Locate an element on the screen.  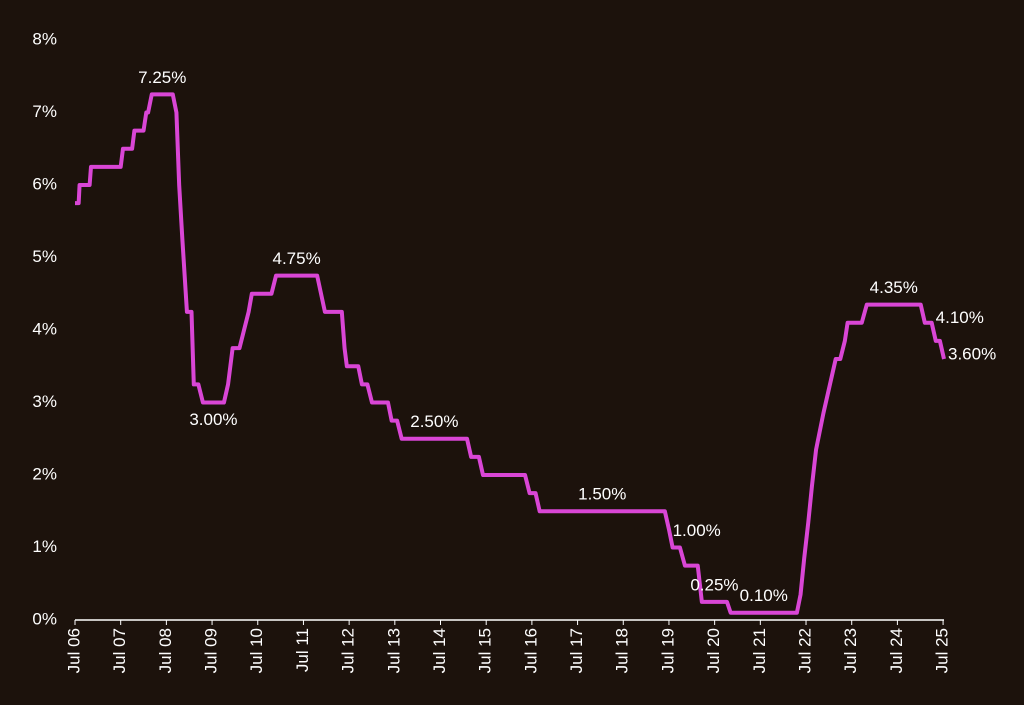
value-label: 0.25% is located at coordinates (714, 584).